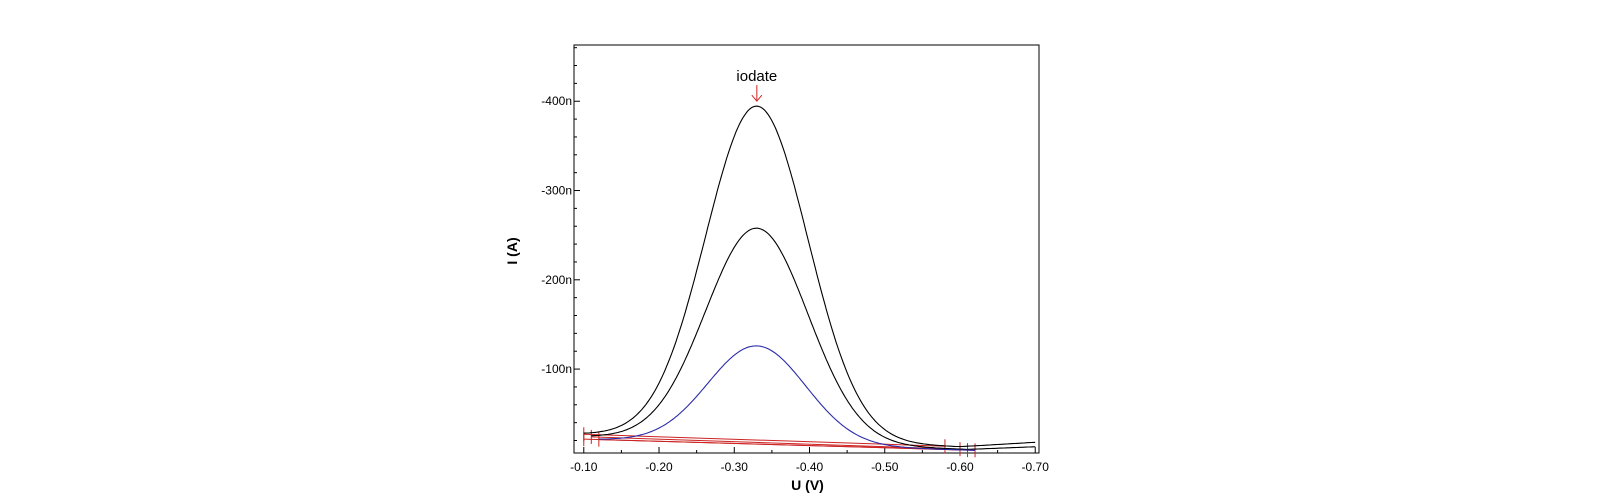 The image size is (1600, 503). Describe the element at coordinates (779, 444) in the screenshot. I see `baseline-line` at that location.